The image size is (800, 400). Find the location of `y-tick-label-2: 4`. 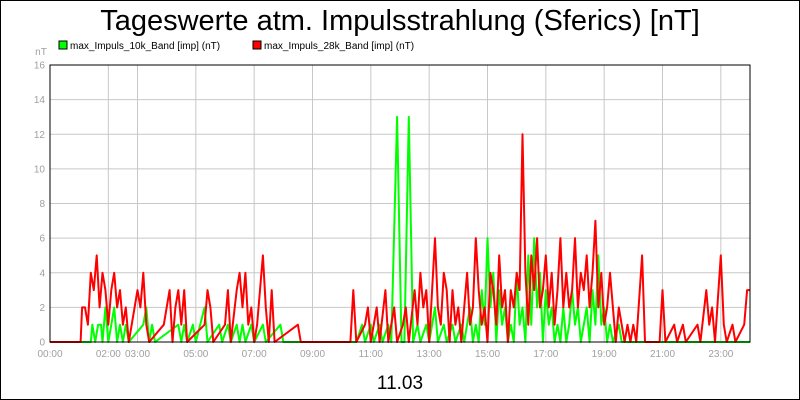

y-tick-label-2: 4 is located at coordinates (42, 273).